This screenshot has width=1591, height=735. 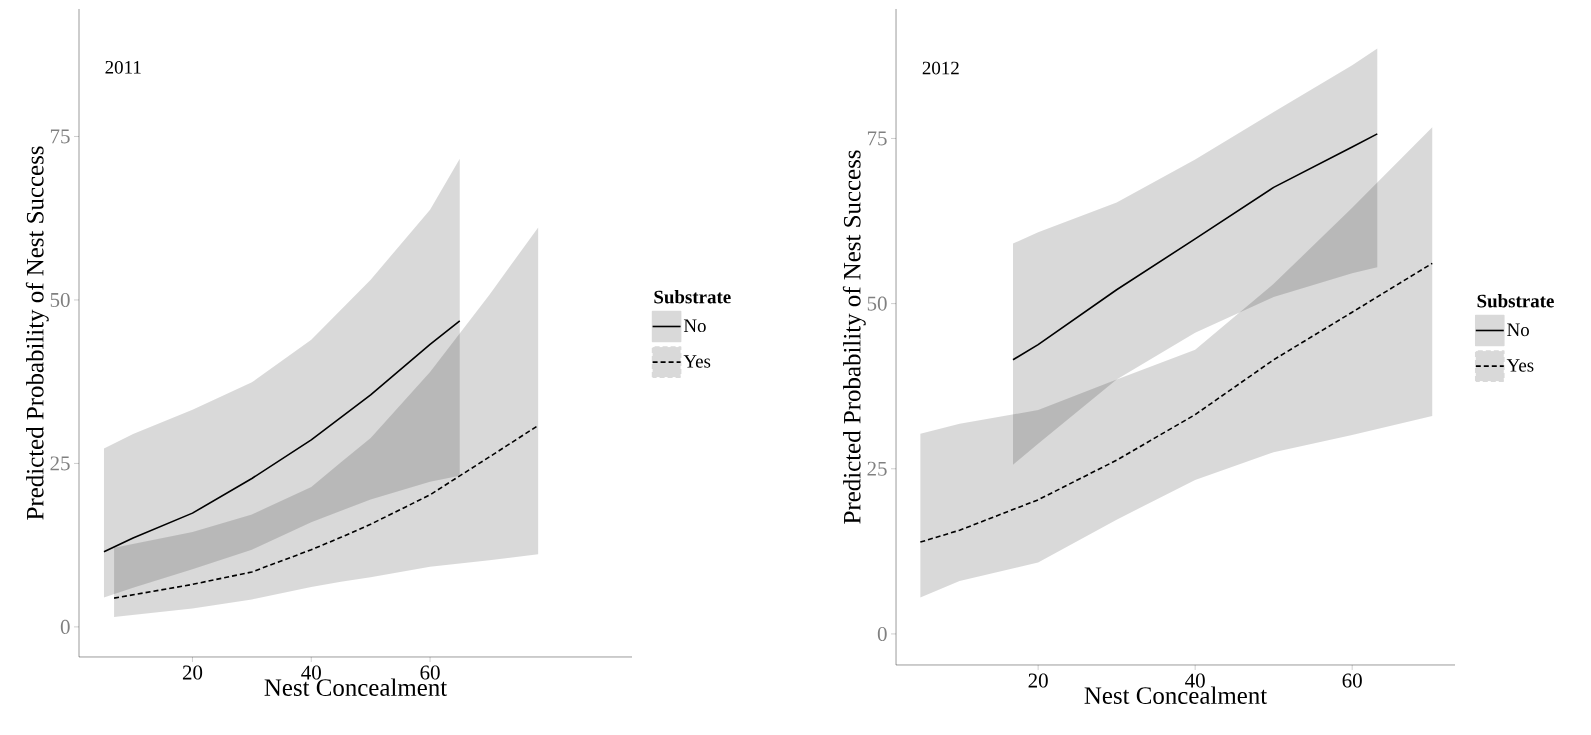 What do you see at coordinates (123, 67) in the screenshot?
I see `text: 2011` at bounding box center [123, 67].